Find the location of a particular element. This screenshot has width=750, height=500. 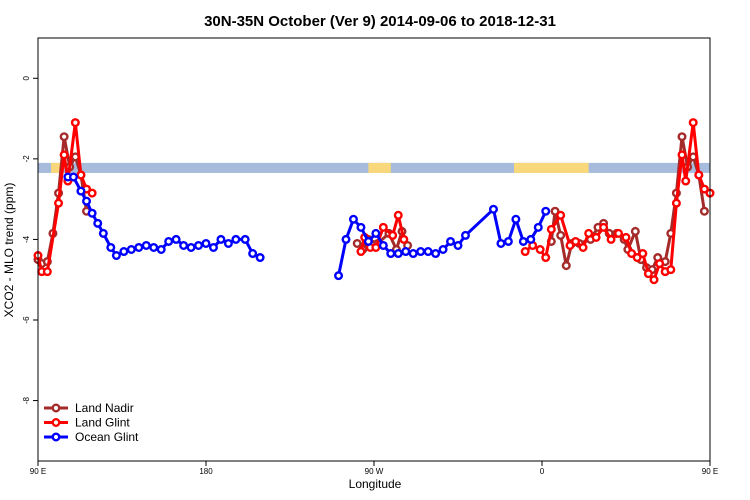

legend-label: Land Glint is located at coordinates (102, 423).